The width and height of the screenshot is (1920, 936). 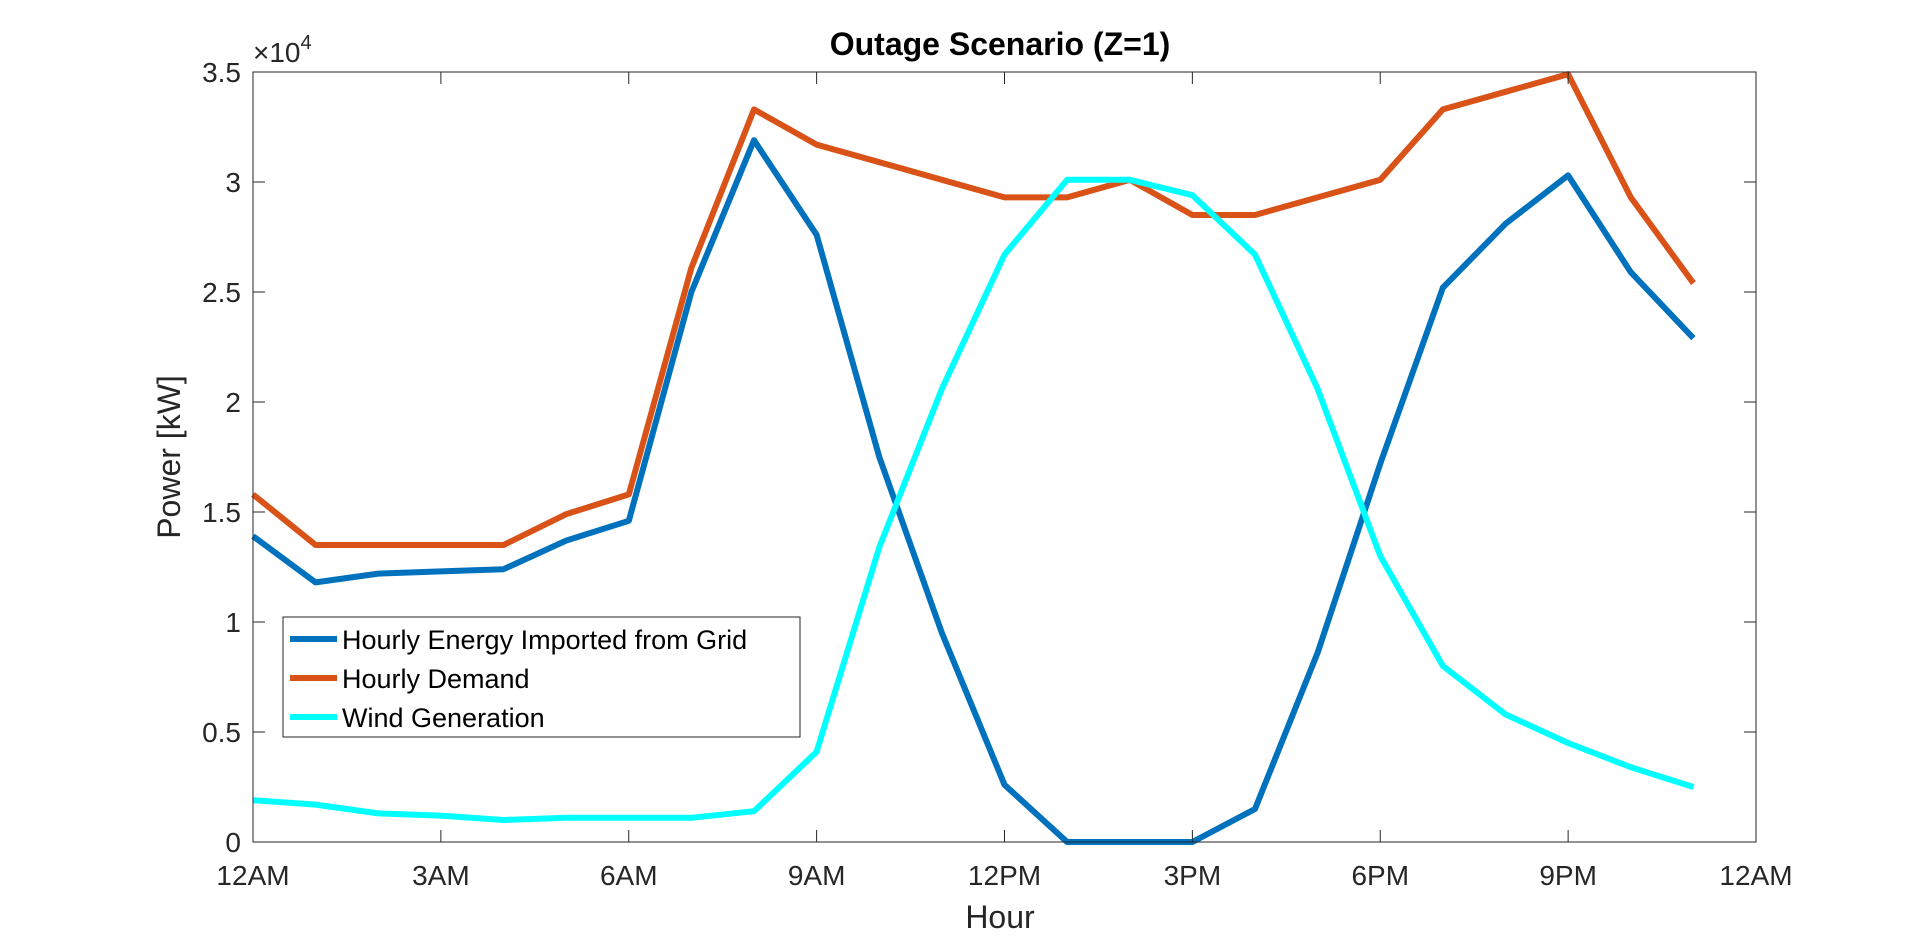 I want to click on x-tick-label: 3AM, so click(x=441, y=875).